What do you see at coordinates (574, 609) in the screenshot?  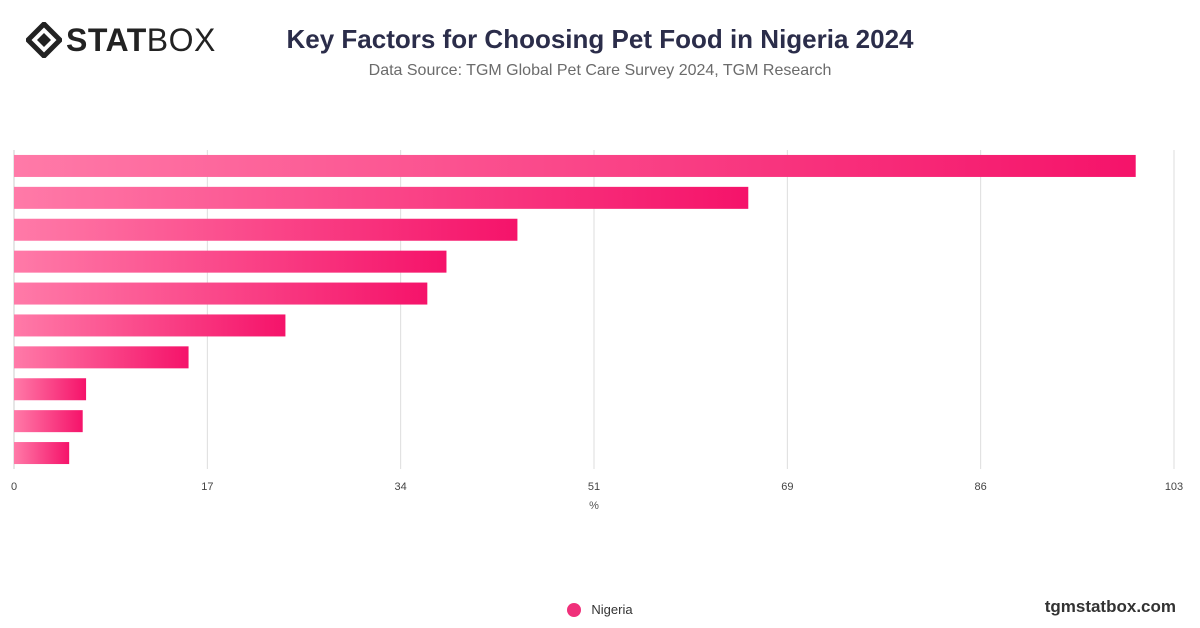 I see `legend-dot-icon` at bounding box center [574, 609].